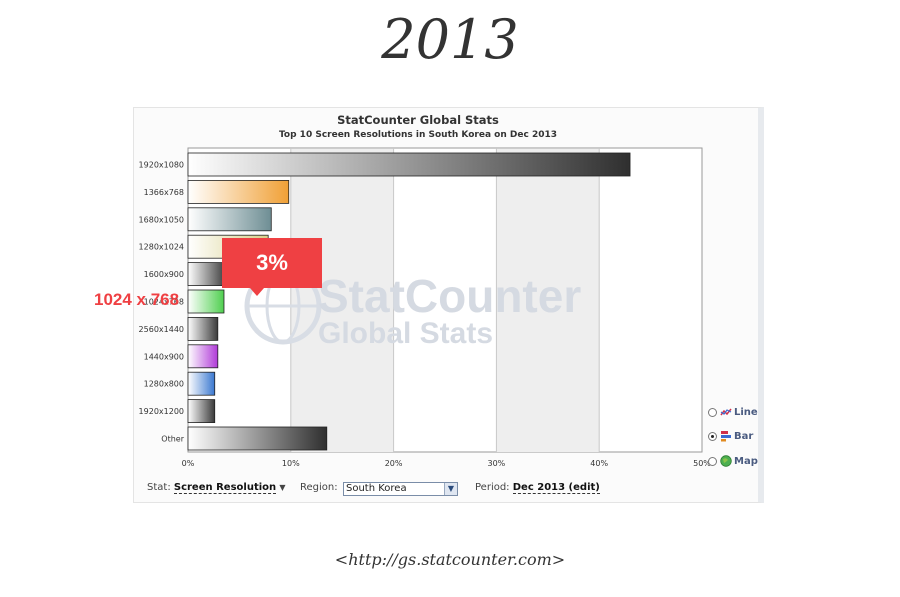  I want to click on region-select: South Korea ▼, so click(400, 489).